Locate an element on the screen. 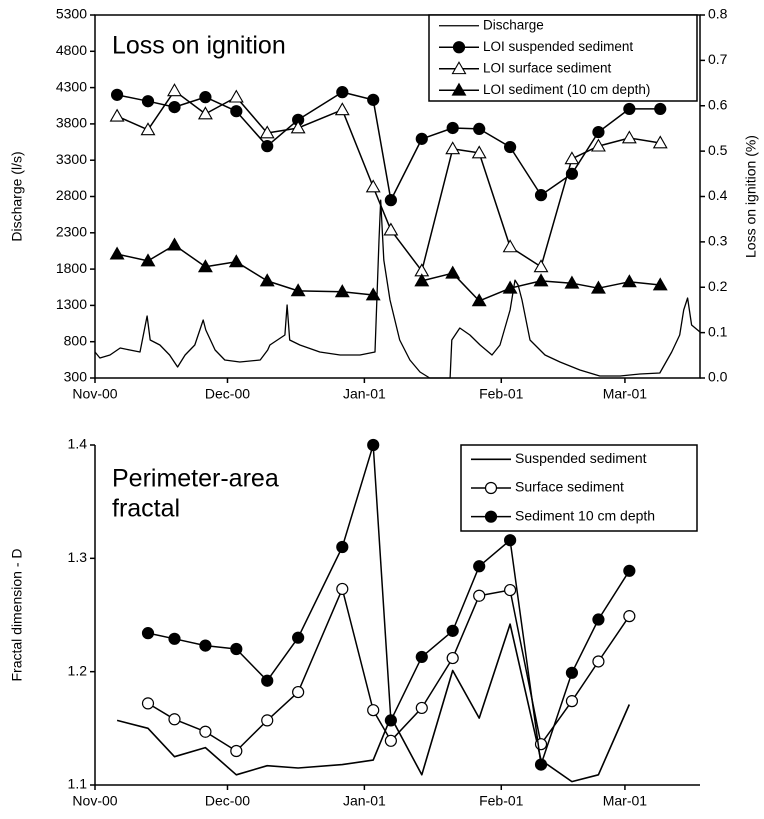  y2-tick-label: 0.8 is located at coordinates (718, 14).